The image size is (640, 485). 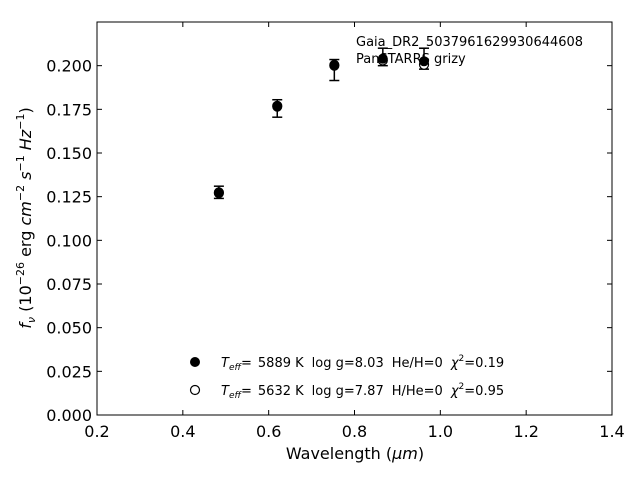 What do you see at coordinates (69, 328) in the screenshot?
I see `y-tick-label: 0.050` at bounding box center [69, 328].